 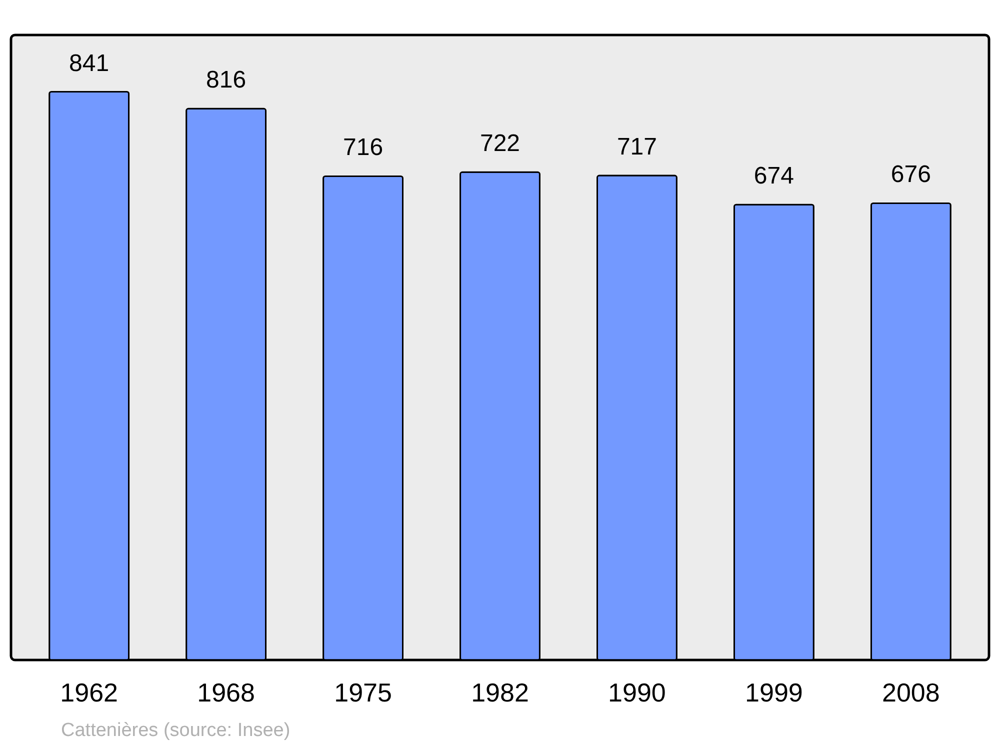 What do you see at coordinates (89, 693) in the screenshot?
I see `x-tick-label: 1962` at bounding box center [89, 693].